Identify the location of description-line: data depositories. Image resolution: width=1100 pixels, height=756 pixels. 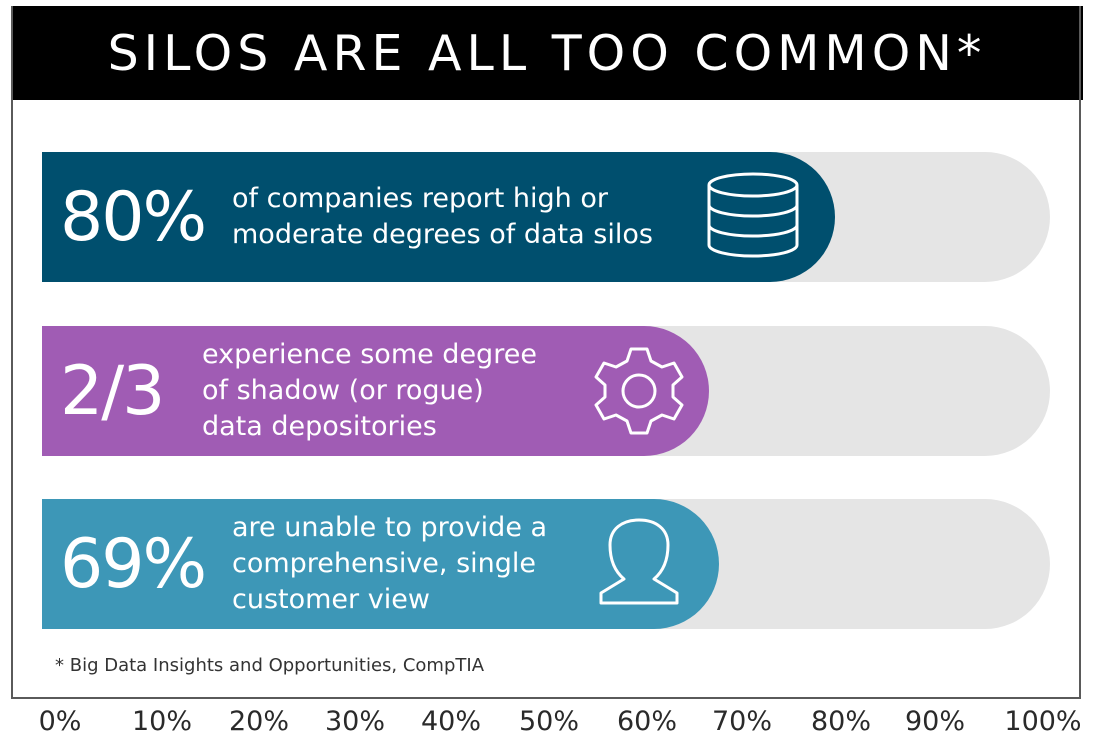
(319, 426).